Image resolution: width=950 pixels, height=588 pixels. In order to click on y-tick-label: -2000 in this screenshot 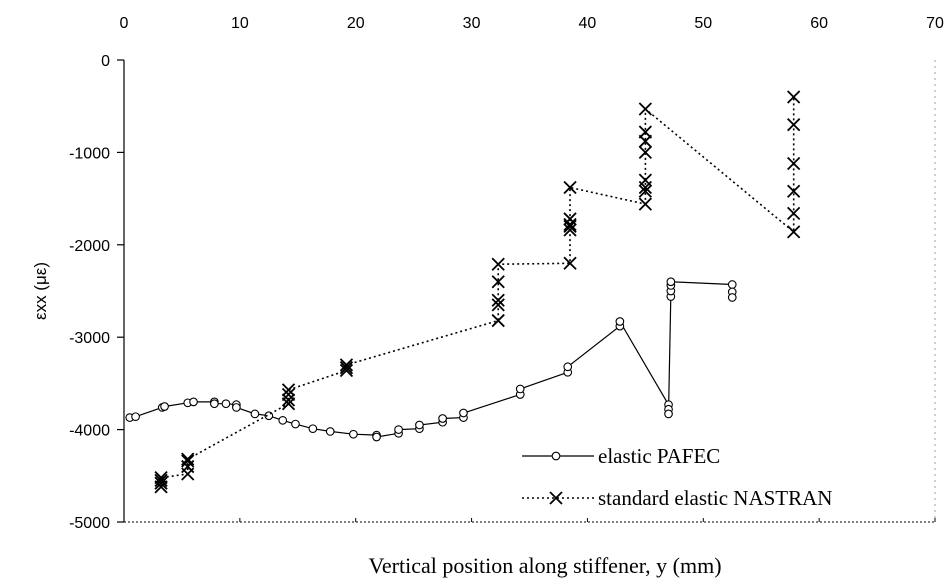, I will do `click(89, 246)`.